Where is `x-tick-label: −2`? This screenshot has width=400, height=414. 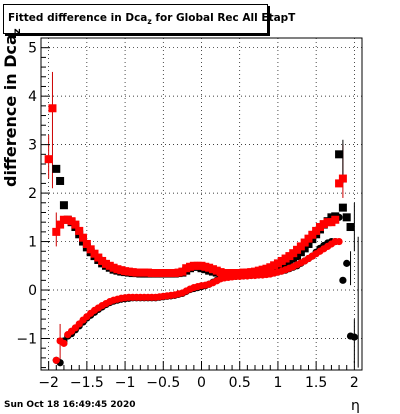 x-tick-label: −2 is located at coordinates (48, 383).